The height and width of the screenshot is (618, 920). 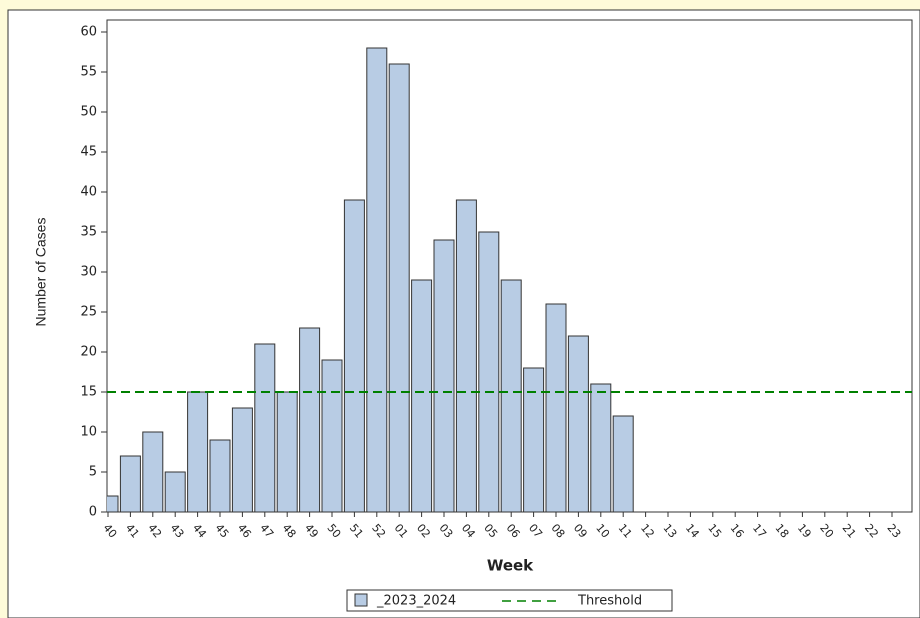 I want to click on y-axis-label: Number of Cases, so click(x=41, y=272).